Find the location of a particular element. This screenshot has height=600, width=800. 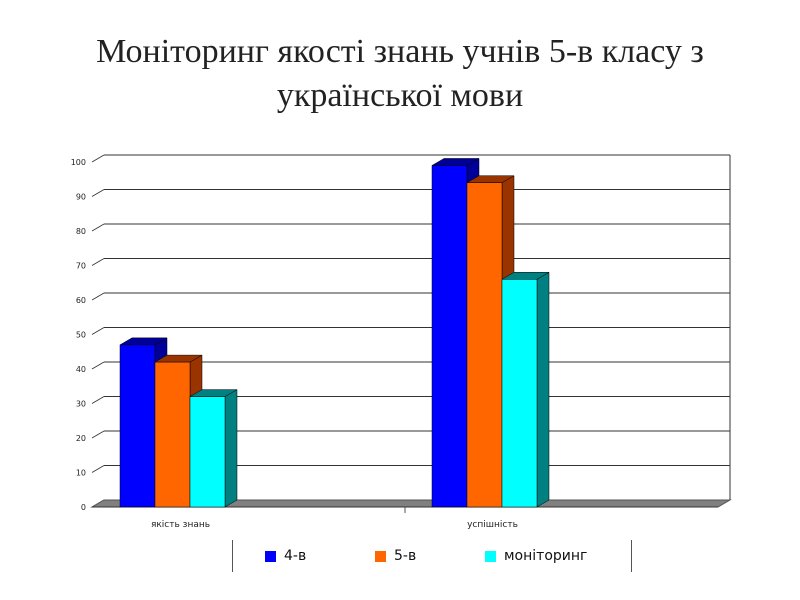

y-tick-label: 100 is located at coordinates (78, 162).